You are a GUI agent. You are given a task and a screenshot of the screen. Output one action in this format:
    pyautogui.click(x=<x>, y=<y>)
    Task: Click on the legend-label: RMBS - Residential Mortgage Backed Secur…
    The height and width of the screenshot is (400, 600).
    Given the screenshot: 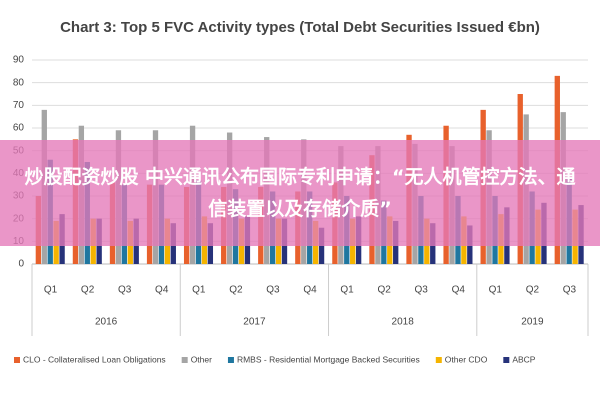 What is the action you would take?
    pyautogui.click(x=328, y=359)
    